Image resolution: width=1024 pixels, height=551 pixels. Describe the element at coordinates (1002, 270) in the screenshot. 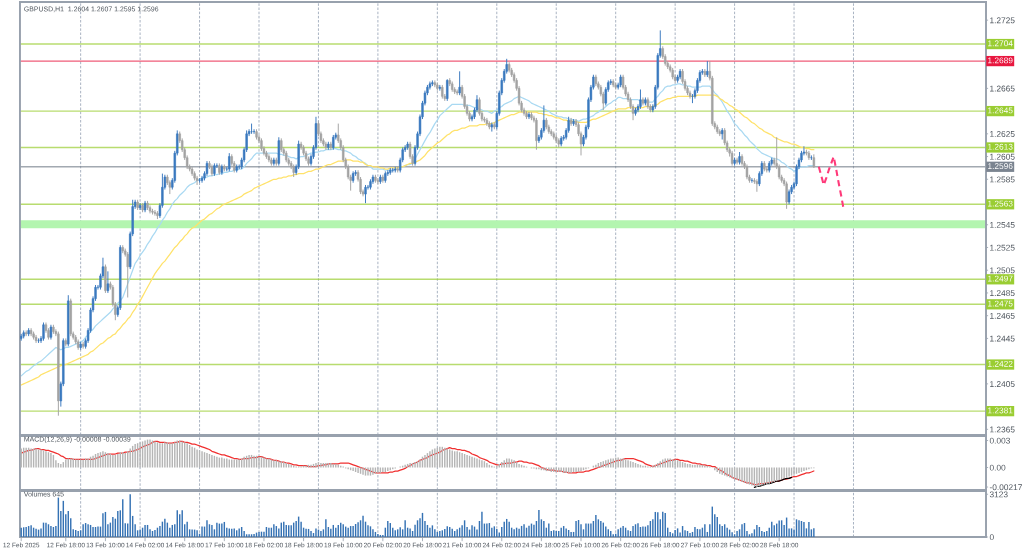

I see `y-tick-label: 1.2505` at that location.